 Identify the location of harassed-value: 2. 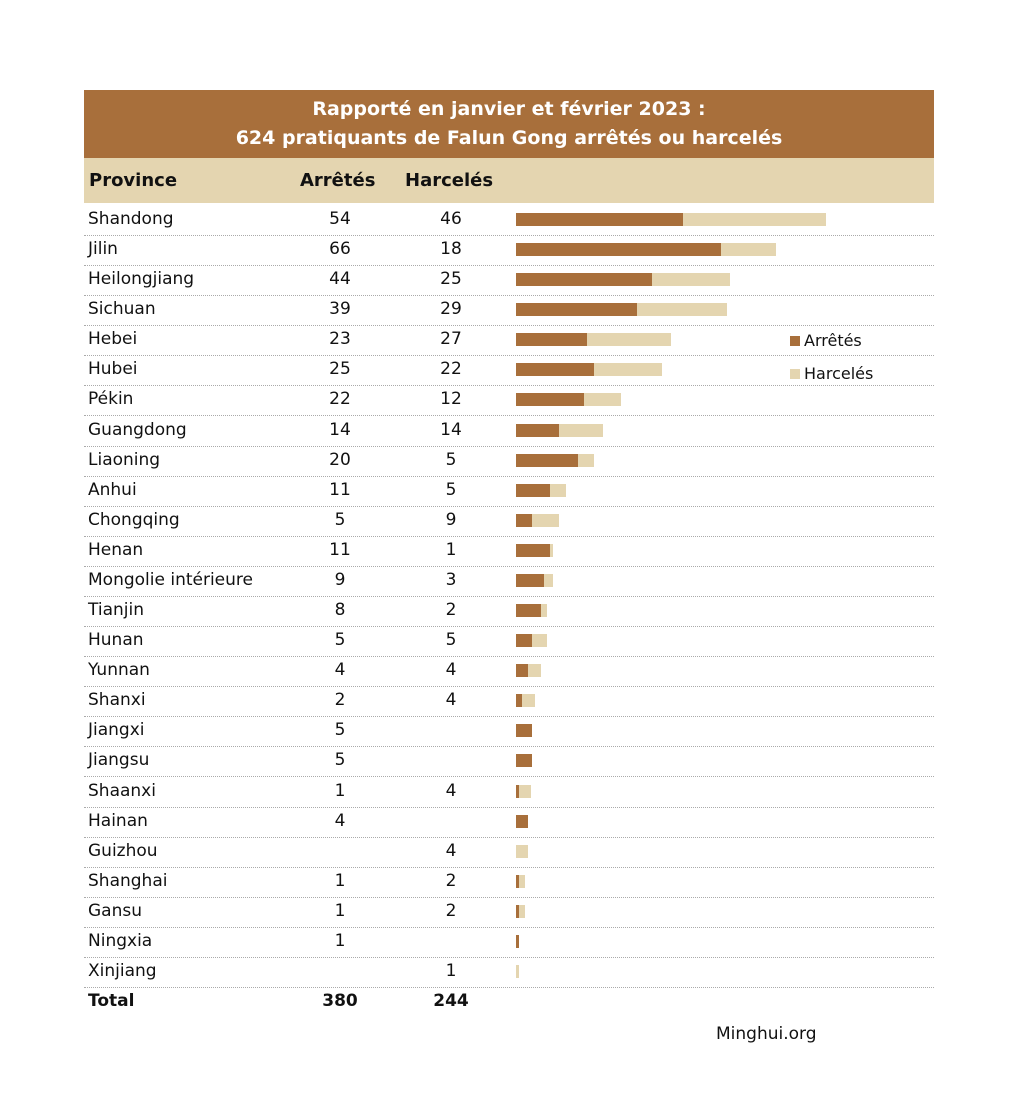
(451, 880).